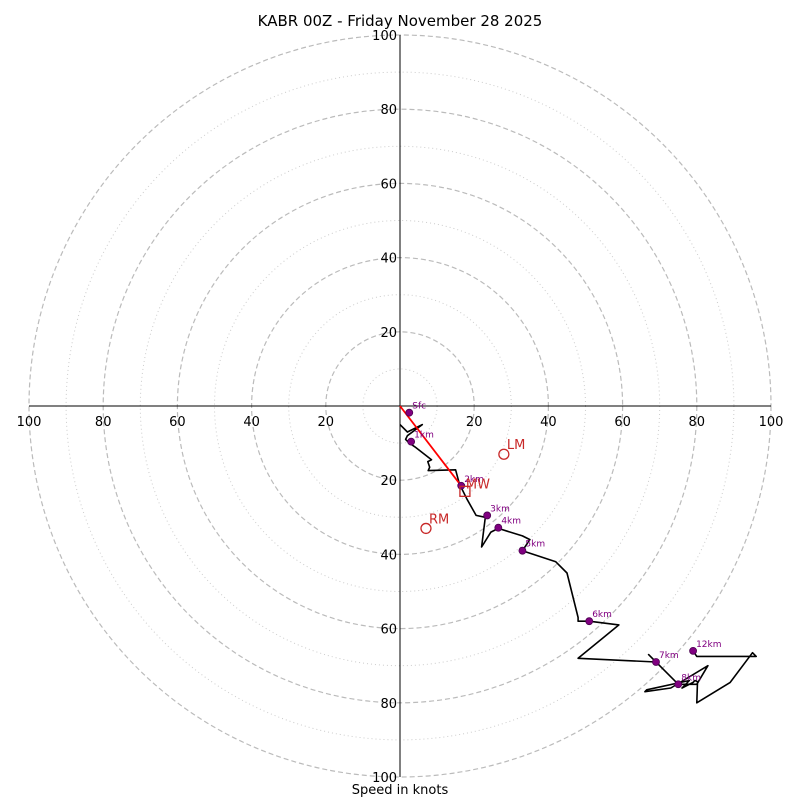 The height and width of the screenshot is (800, 800). I want to click on height-marker-3km, so click(487, 515).